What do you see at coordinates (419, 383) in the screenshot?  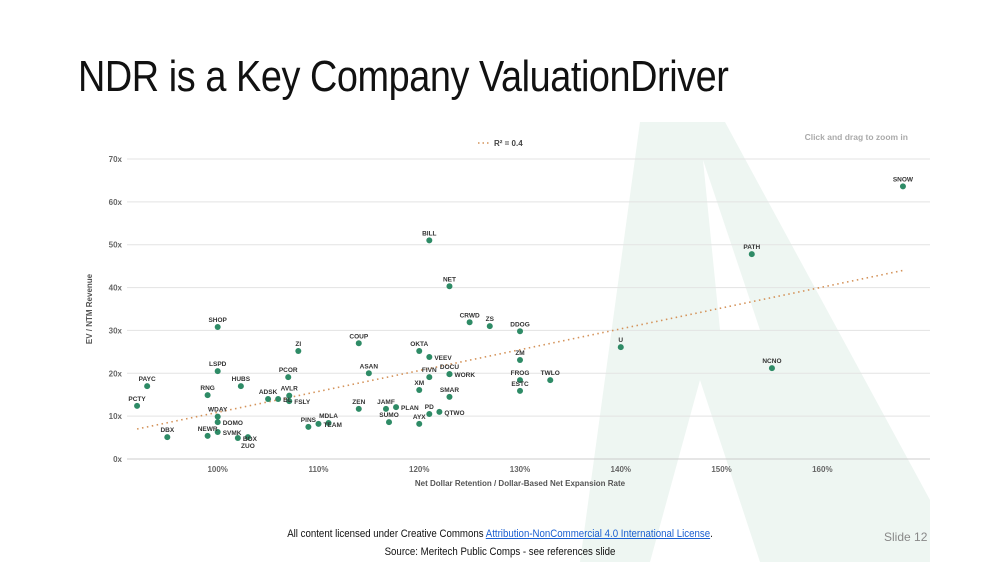 I see `point-label: XM` at bounding box center [419, 383].